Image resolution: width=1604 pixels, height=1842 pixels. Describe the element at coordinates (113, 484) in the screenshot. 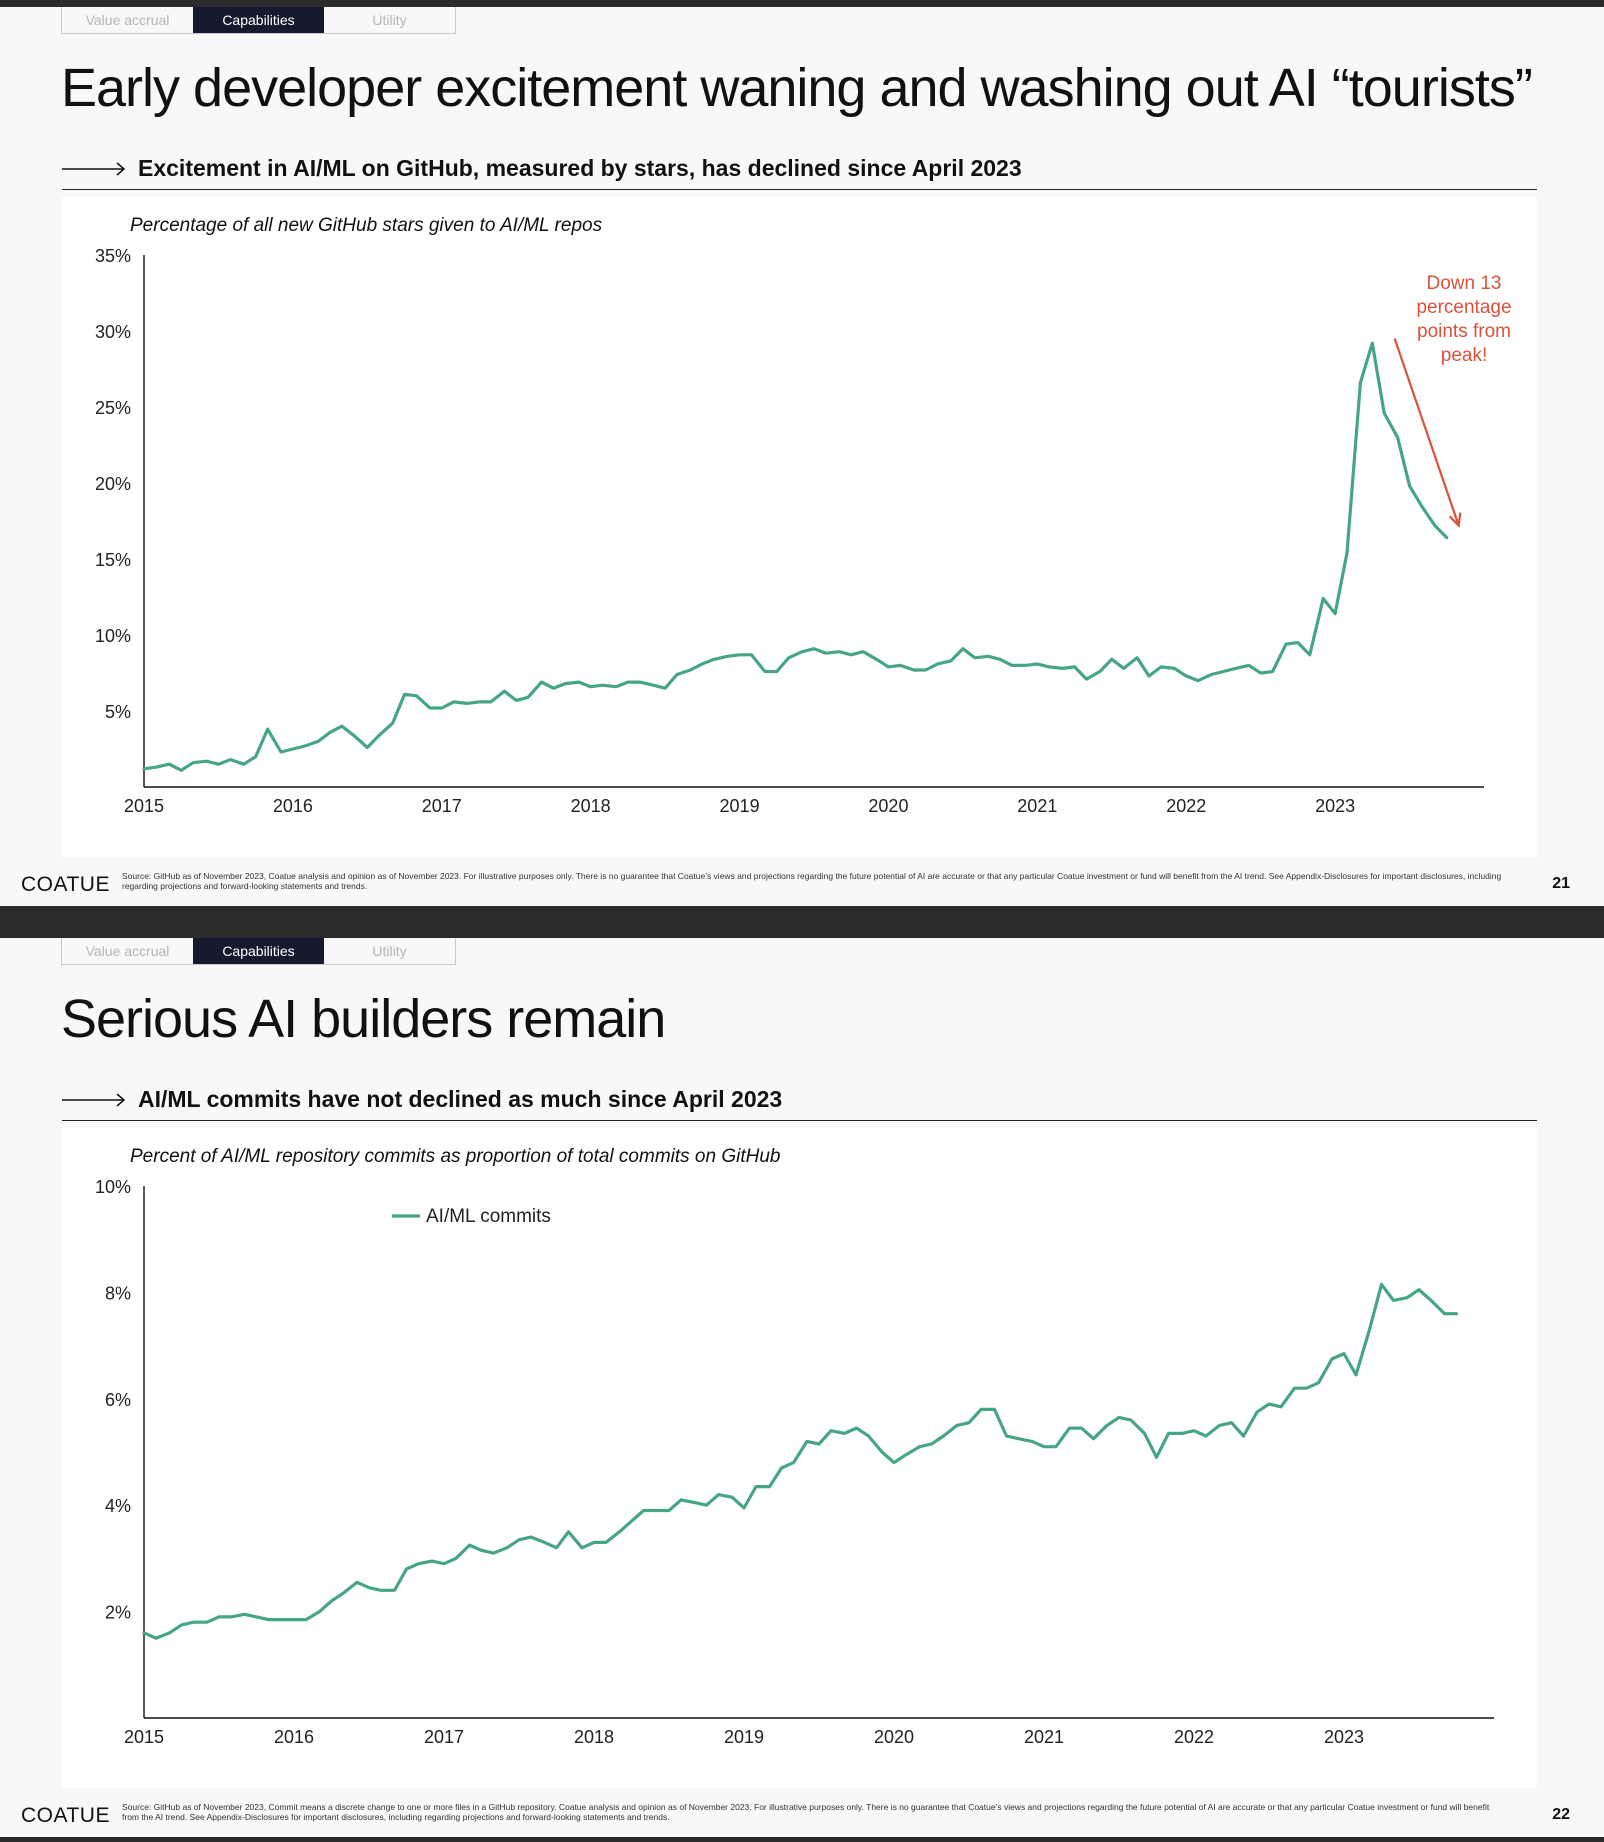

I see `y-tick-label: 20%` at that location.